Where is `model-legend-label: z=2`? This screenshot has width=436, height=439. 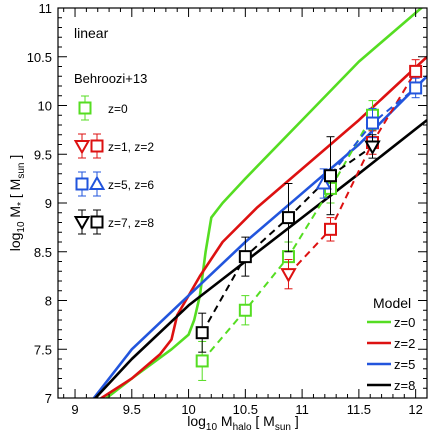 model-legend-label: z=2 is located at coordinates (404, 343).